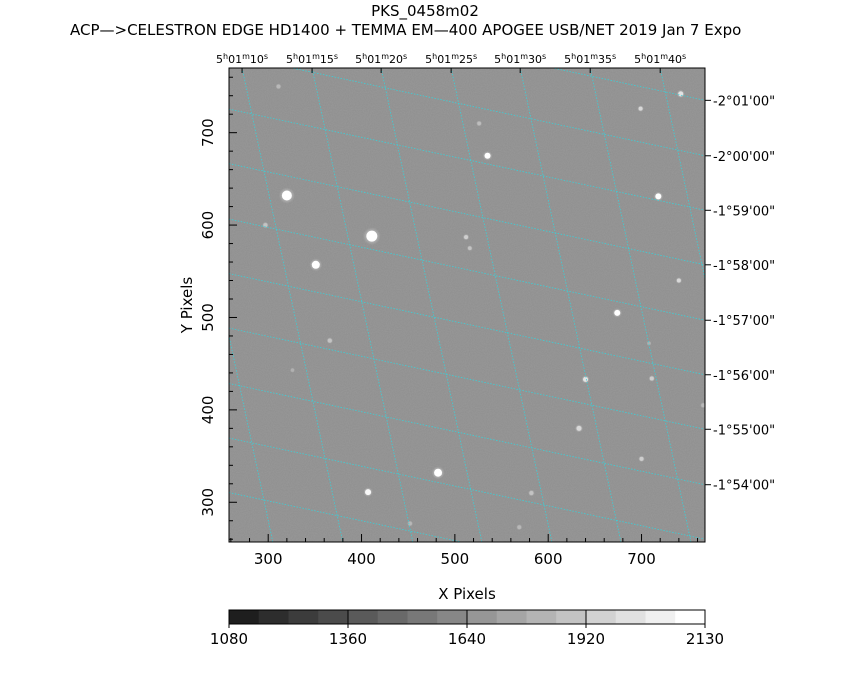  Describe the element at coordinates (208, 317) in the screenshot. I see `y-tick-label-2: 500` at that location.